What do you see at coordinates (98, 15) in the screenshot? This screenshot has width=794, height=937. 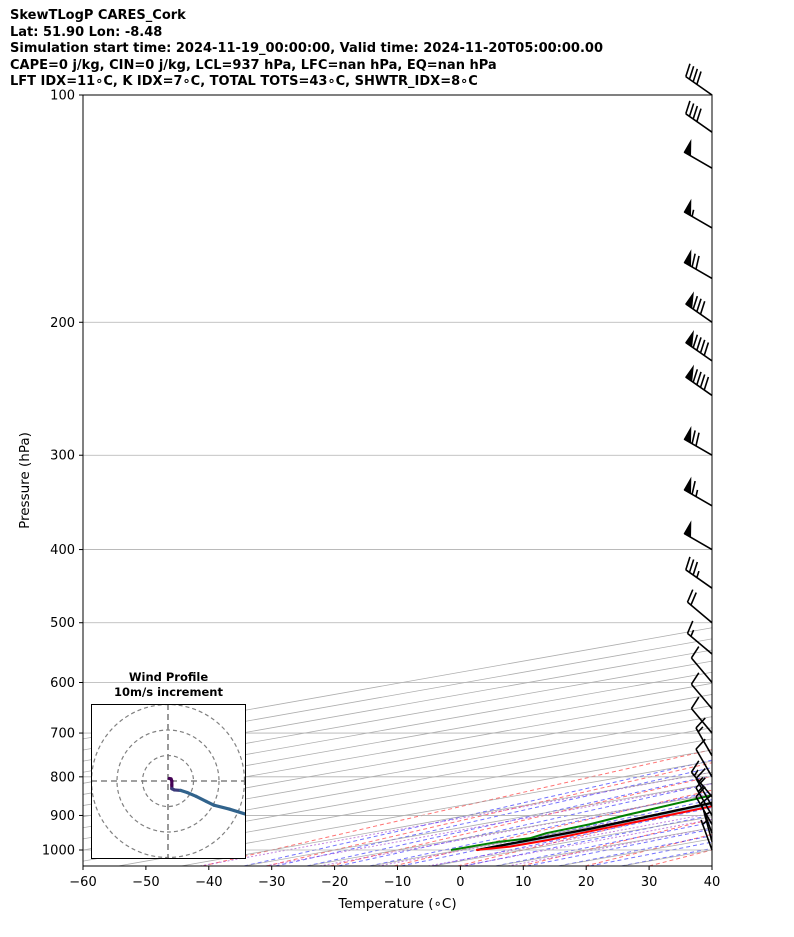 I see `chart-title: SkewTLogP CARES_Cork` at bounding box center [98, 15].